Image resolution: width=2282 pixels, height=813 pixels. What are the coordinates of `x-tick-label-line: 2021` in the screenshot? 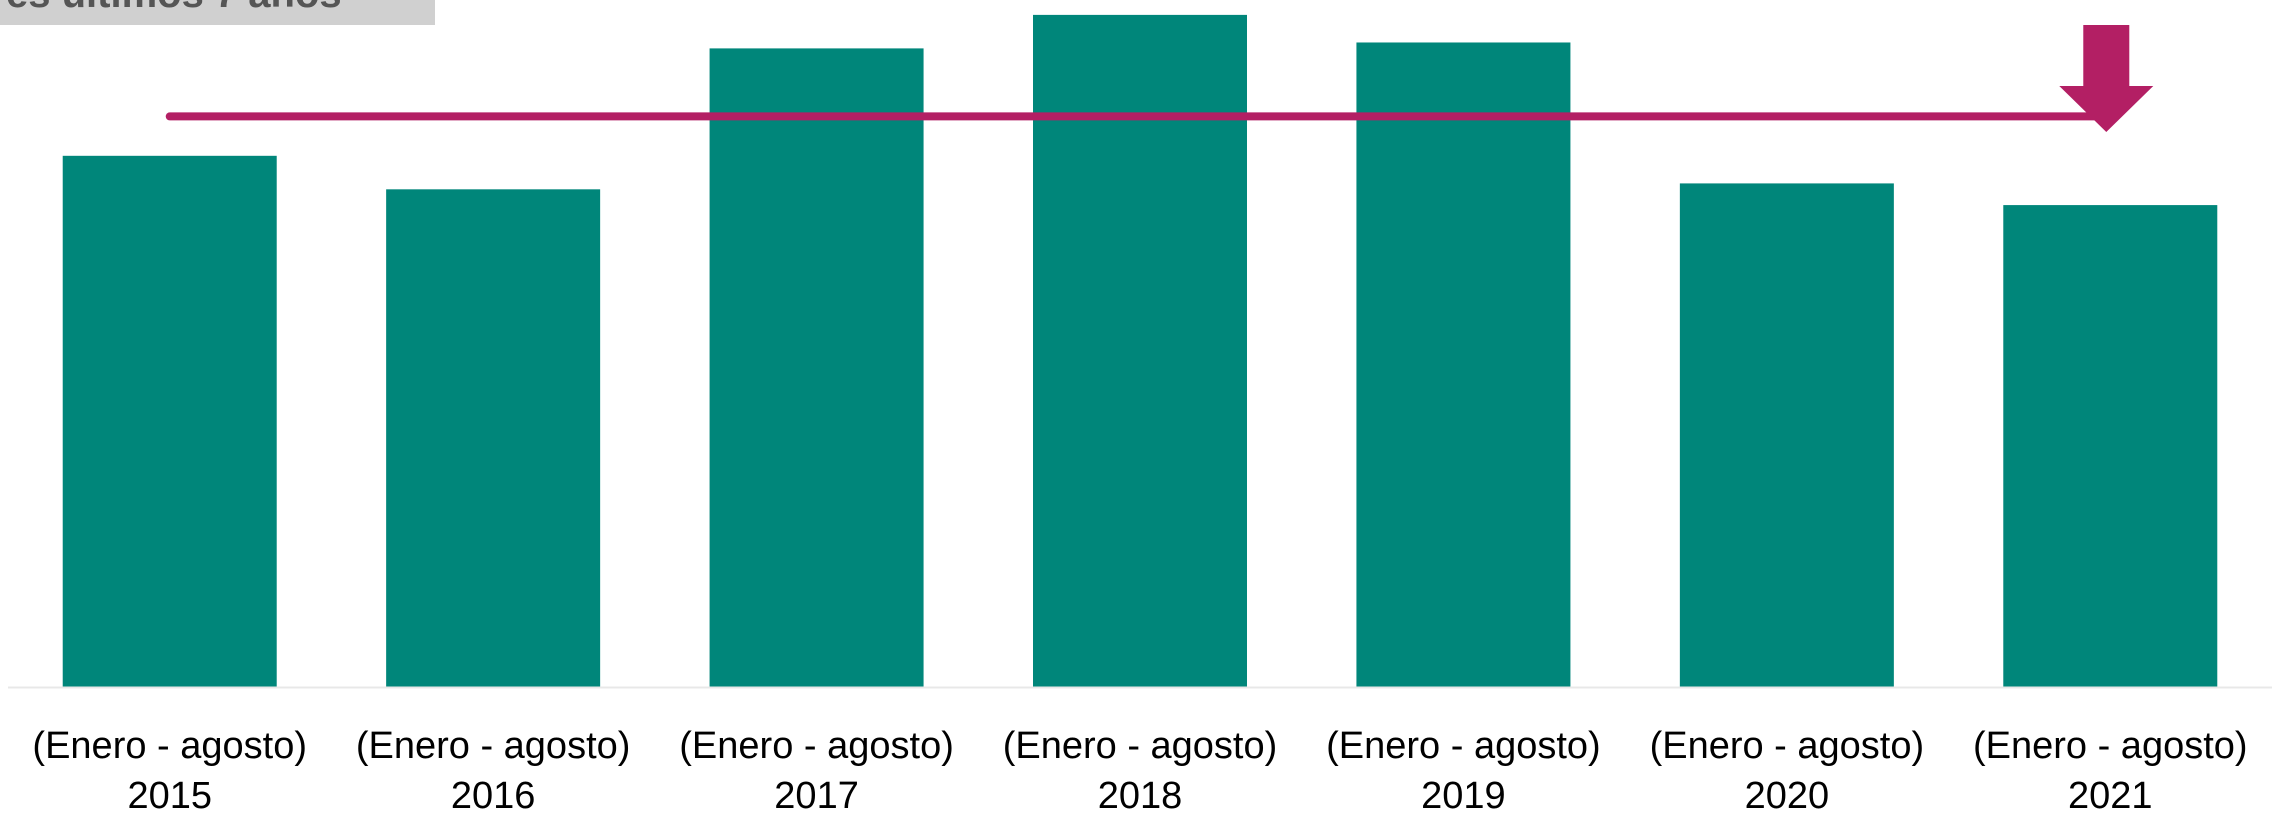 It's located at (2110, 794).